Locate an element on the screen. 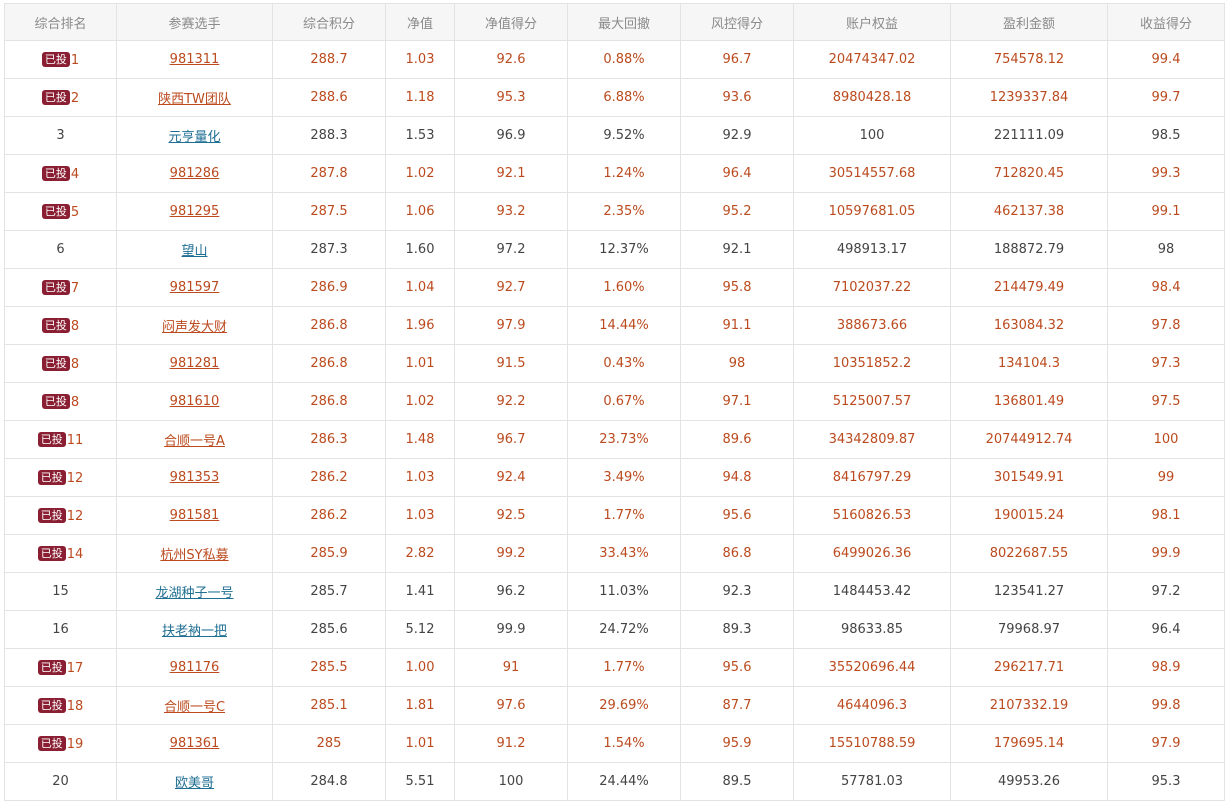 The width and height of the screenshot is (1225, 805). equity-cell: 100 is located at coordinates (872, 135).